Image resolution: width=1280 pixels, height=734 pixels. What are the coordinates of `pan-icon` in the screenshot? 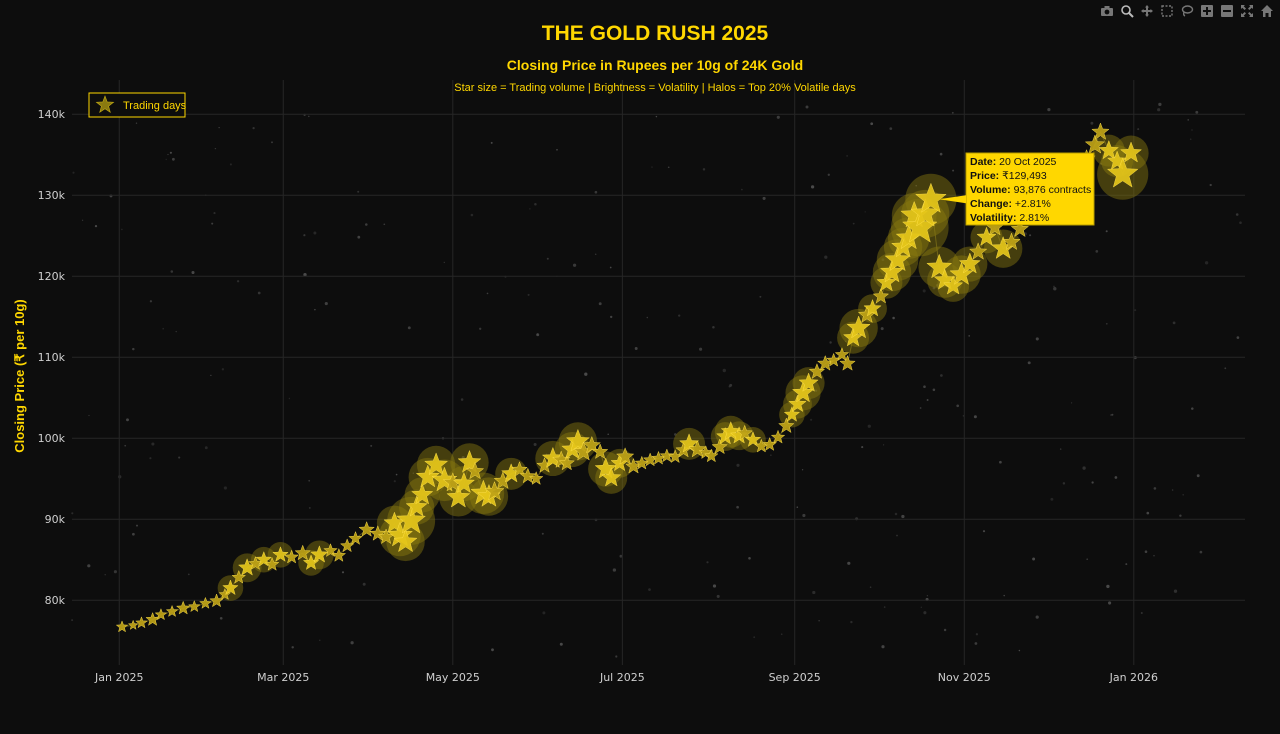 It's located at (1147, 11).